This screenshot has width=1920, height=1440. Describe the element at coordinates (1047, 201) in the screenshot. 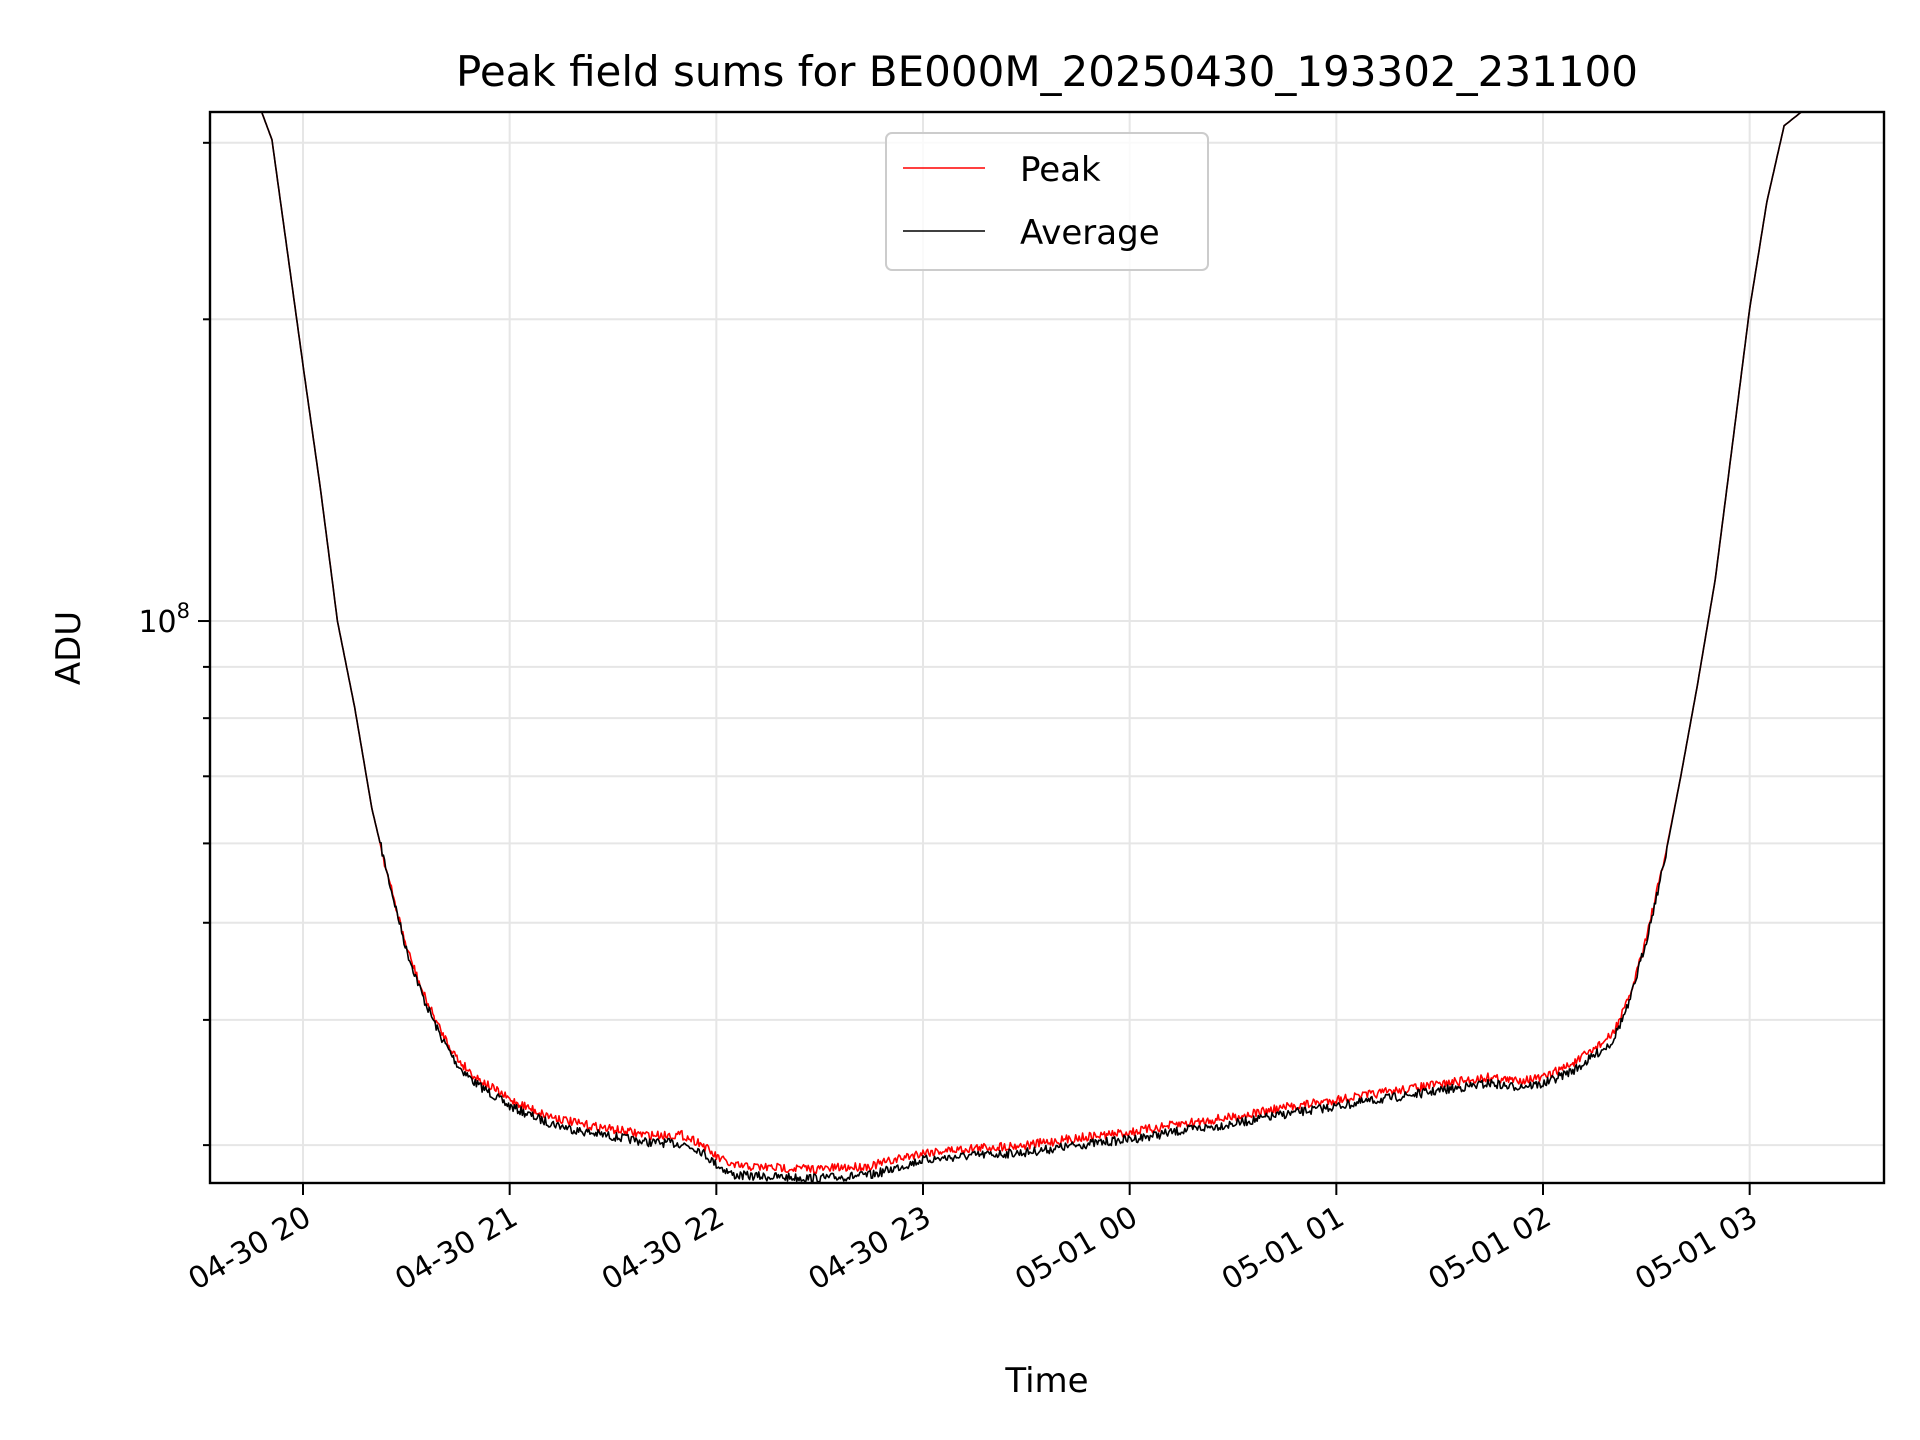

I see `legend: Peak Average` at that location.